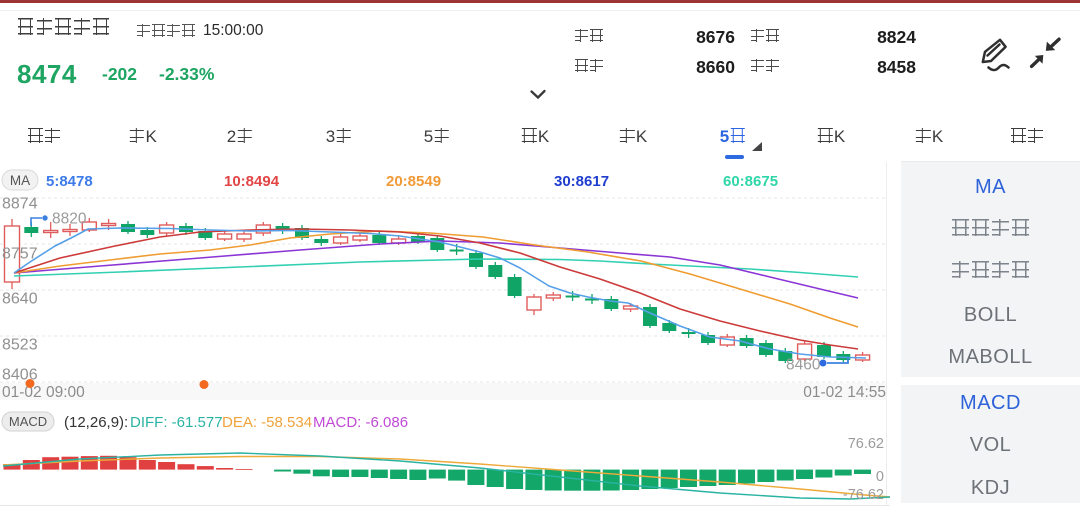 The width and height of the screenshot is (1080, 512). I want to click on svg-text: DEA: -58.534, so click(267, 422).